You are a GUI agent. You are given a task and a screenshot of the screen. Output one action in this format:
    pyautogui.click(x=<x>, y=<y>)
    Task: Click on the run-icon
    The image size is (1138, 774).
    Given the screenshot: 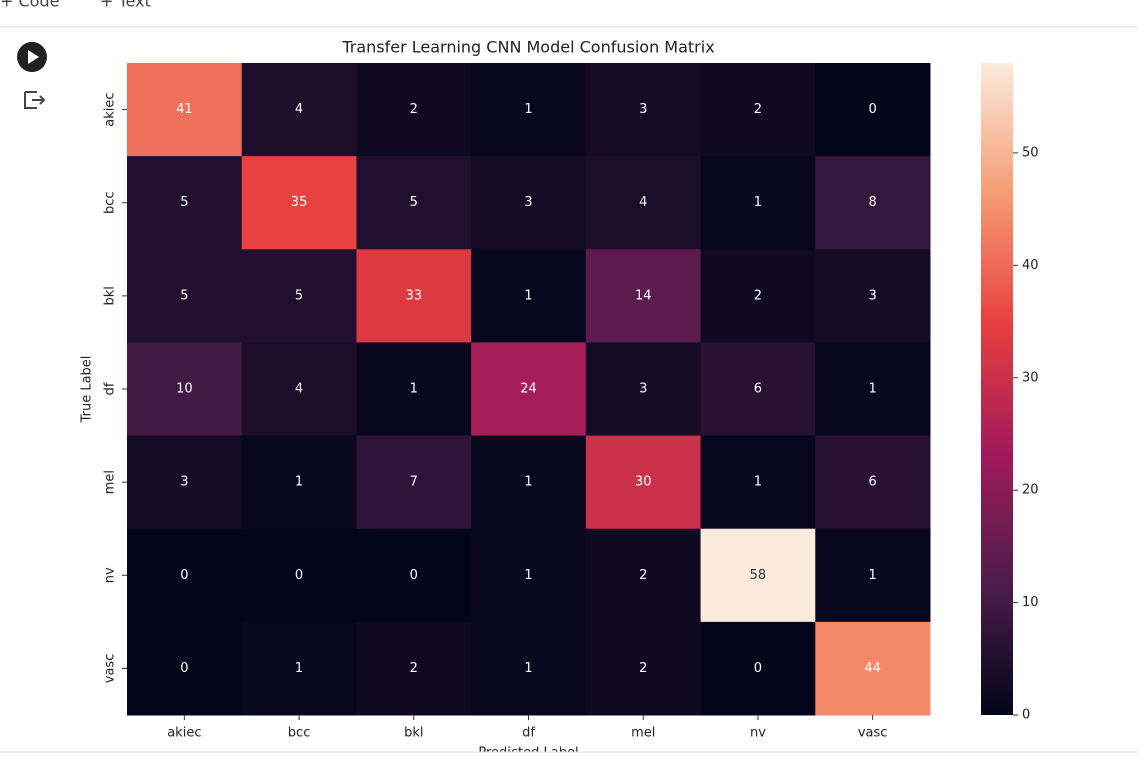 What is the action you would take?
    pyautogui.click(x=33, y=57)
    